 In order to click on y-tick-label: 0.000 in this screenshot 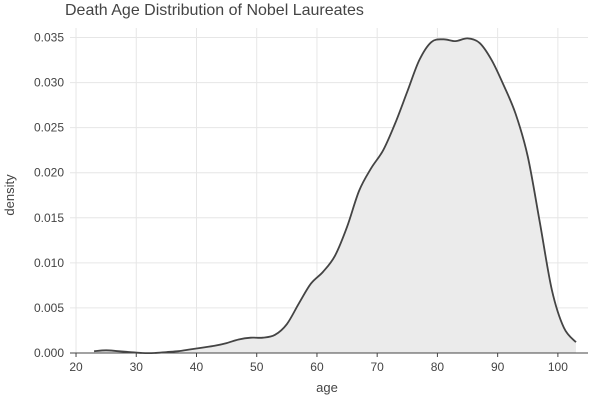, I will do `click(49, 353)`.